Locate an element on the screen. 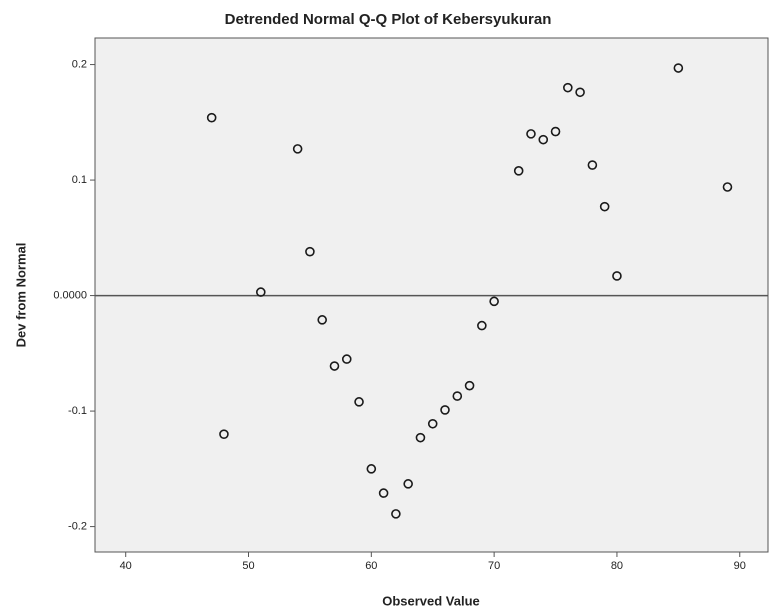 This screenshot has height=613, width=770. y-tick-label: 0.1 is located at coordinates (79, 180).